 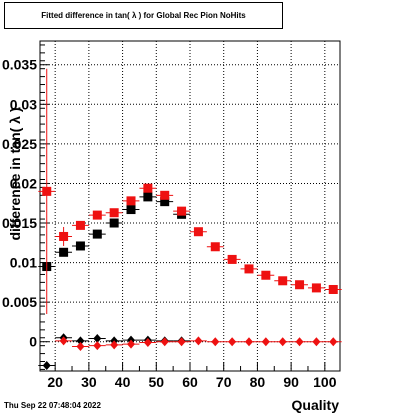 What do you see at coordinates (316, 405) in the screenshot?
I see `x-axis-label: Quality` at bounding box center [316, 405].